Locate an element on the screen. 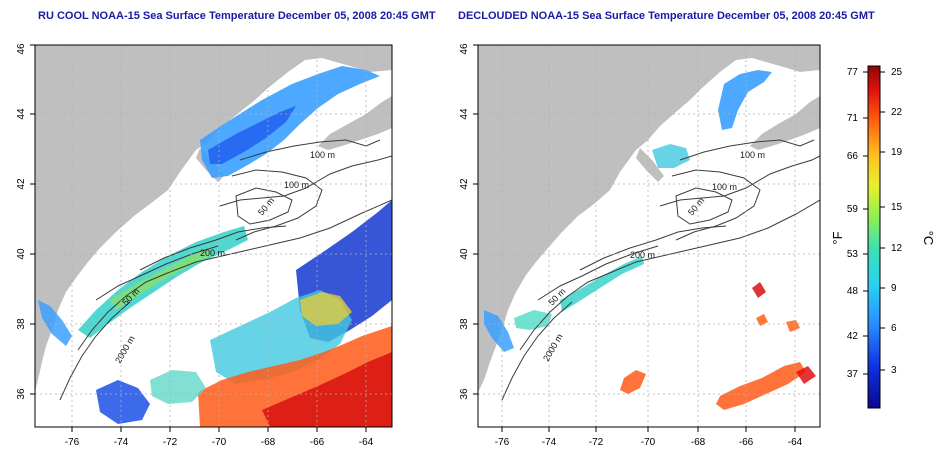 The height and width of the screenshot is (475, 950). sst-bay-of-fundy is located at coordinates (745, 100).